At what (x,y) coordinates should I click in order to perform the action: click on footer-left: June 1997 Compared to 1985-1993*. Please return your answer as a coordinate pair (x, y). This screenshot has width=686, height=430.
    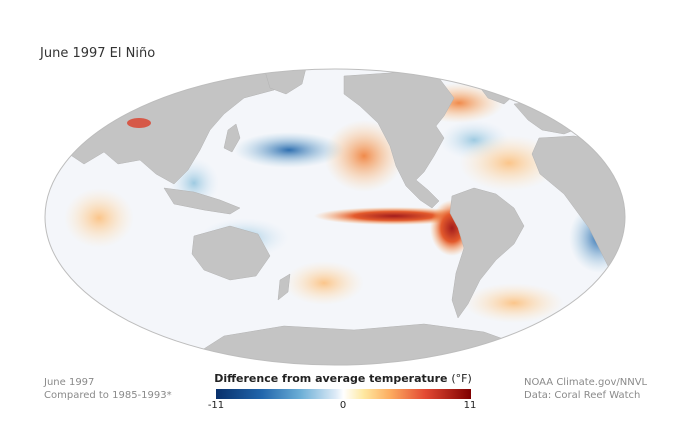
    Looking at the image, I should click on (108, 389).